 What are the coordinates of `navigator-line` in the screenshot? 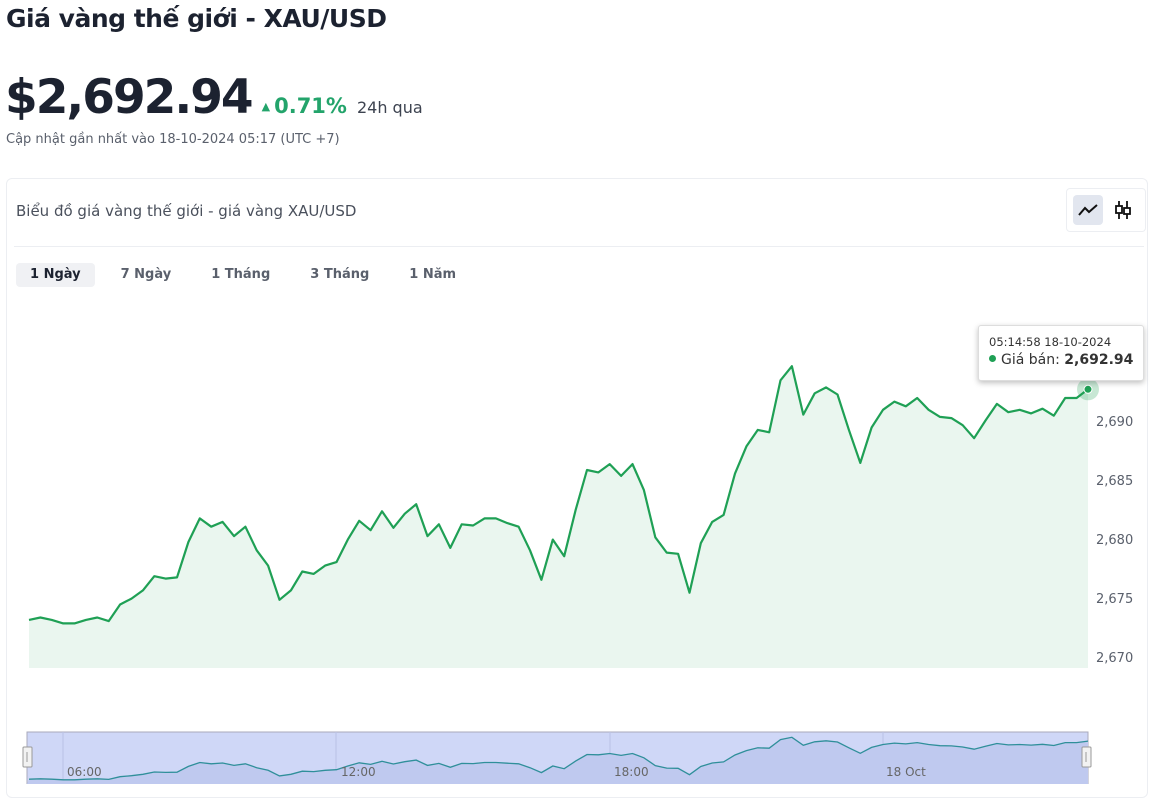 It's located at (558, 758).